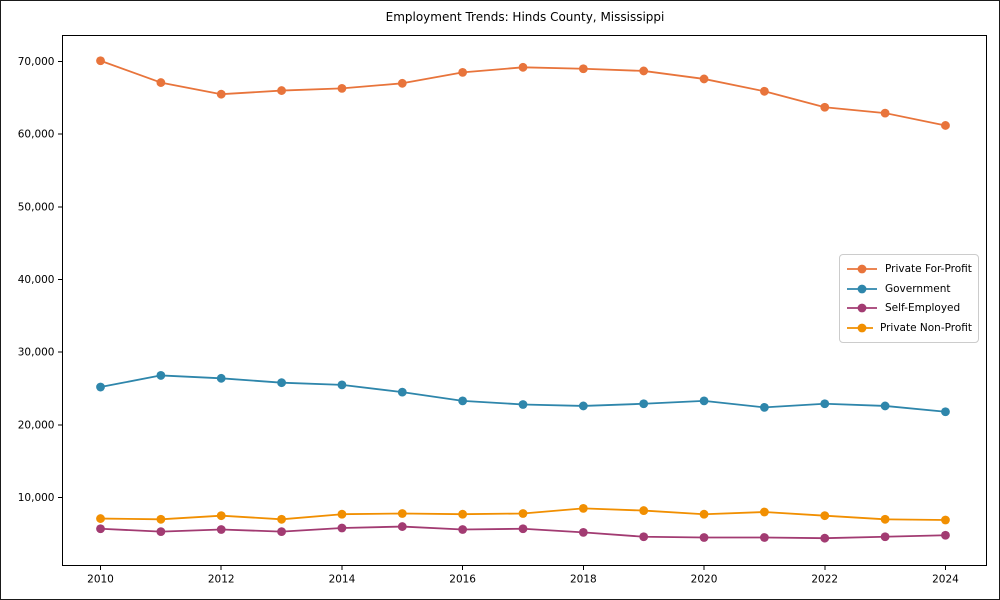 This screenshot has height=600, width=1000. I want to click on y-tick-label: 20,000, so click(36, 425).